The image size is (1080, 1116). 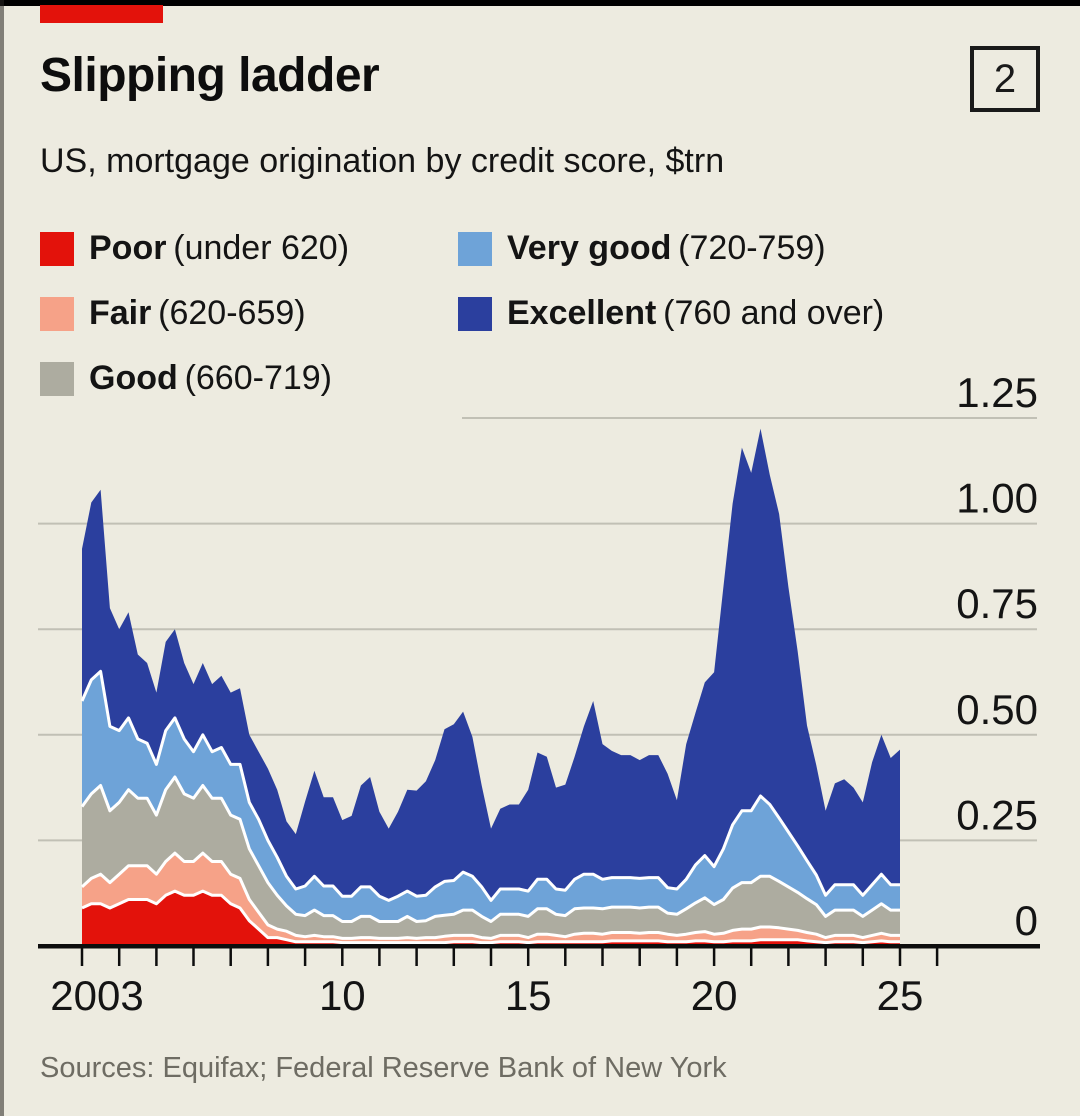 What do you see at coordinates (475, 248) in the screenshot?
I see `legend-swatch-very-good` at bounding box center [475, 248].